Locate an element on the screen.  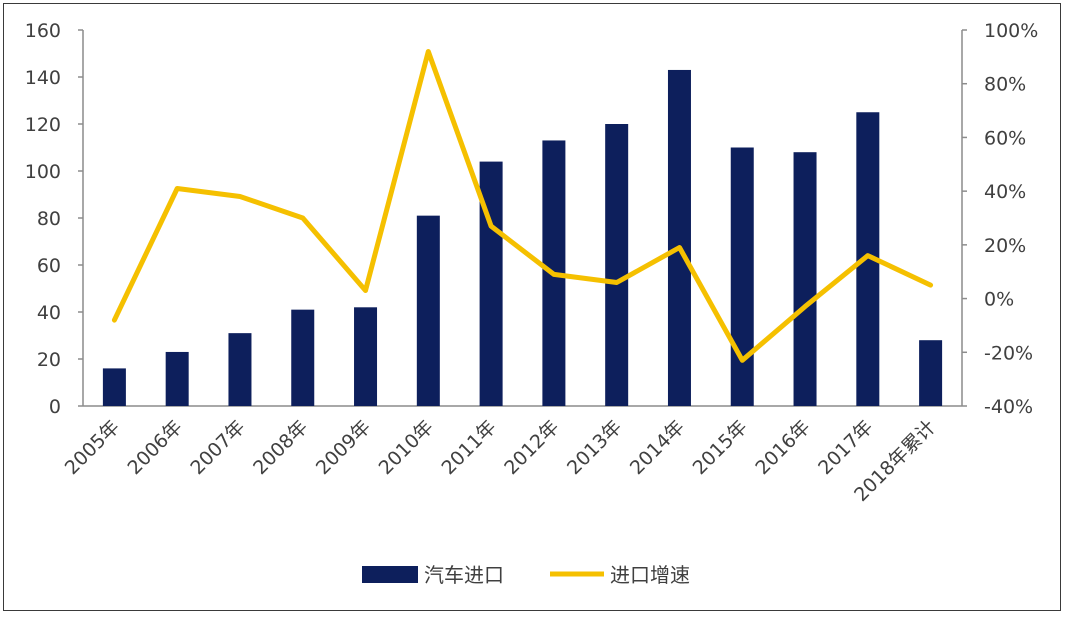
left-axis-tick-label: 40 is located at coordinates (49, 313).